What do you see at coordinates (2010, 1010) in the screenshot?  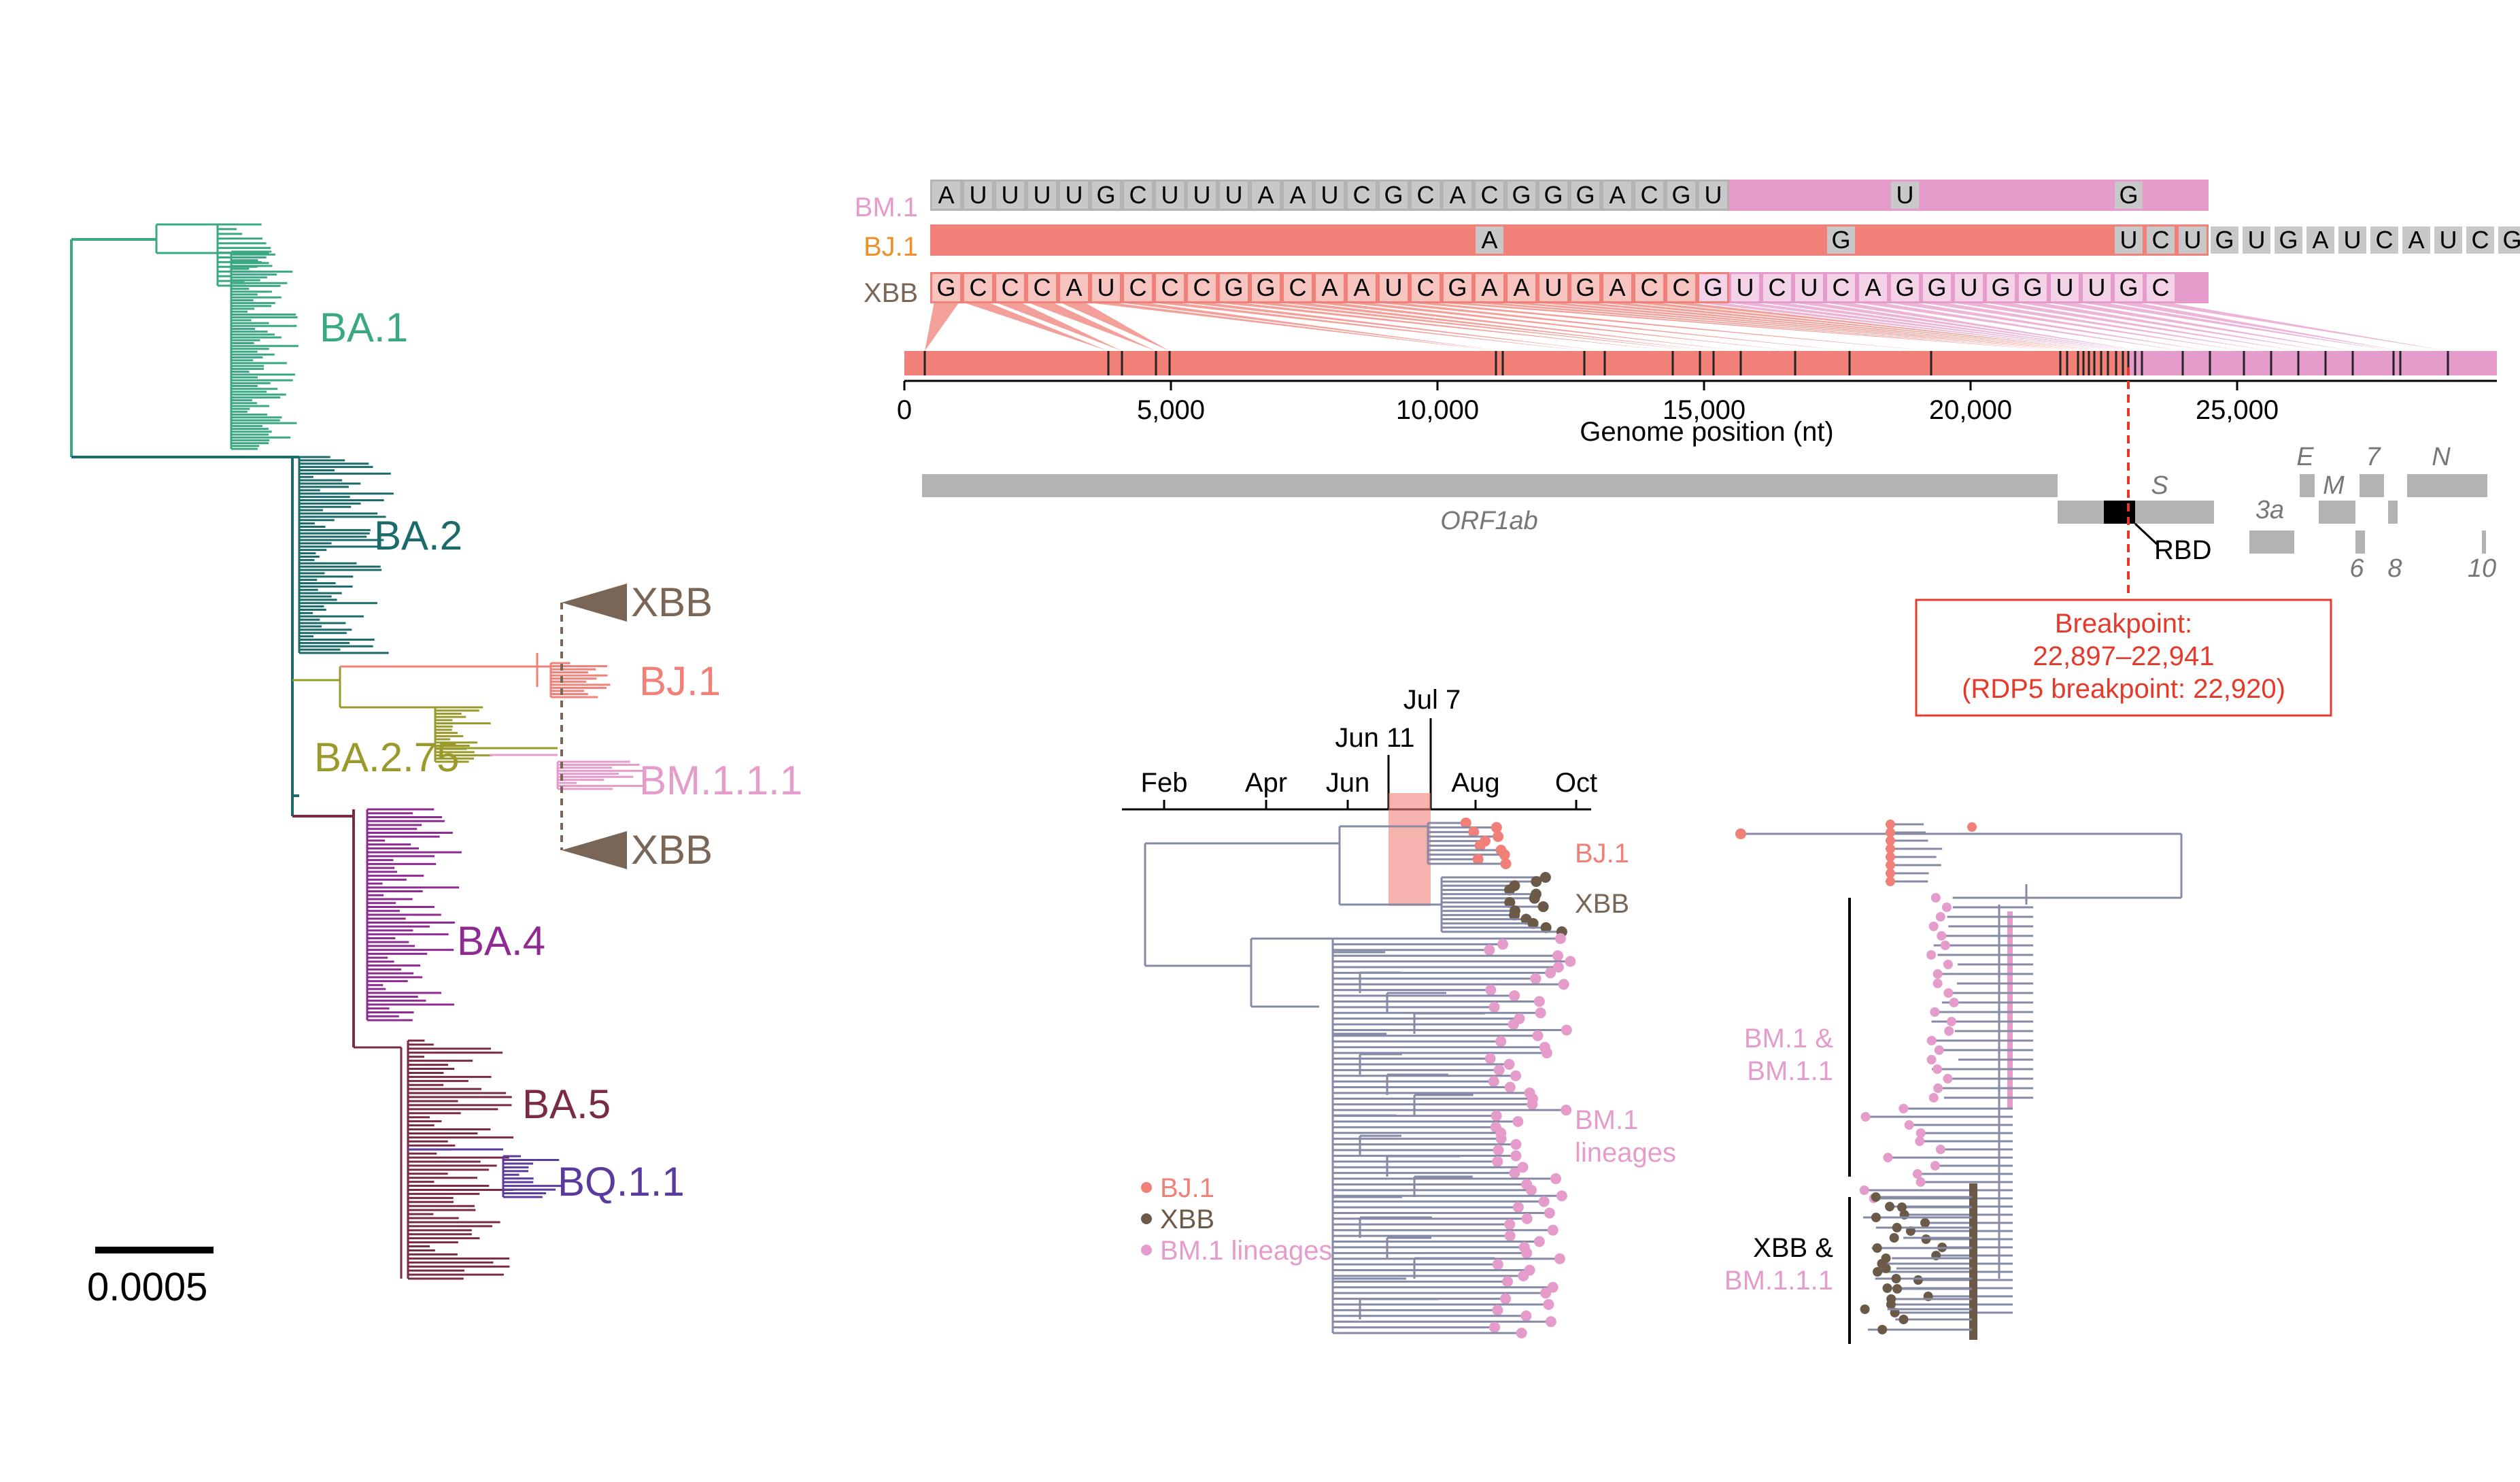 I see `righttree-thick-pink` at bounding box center [2010, 1010].